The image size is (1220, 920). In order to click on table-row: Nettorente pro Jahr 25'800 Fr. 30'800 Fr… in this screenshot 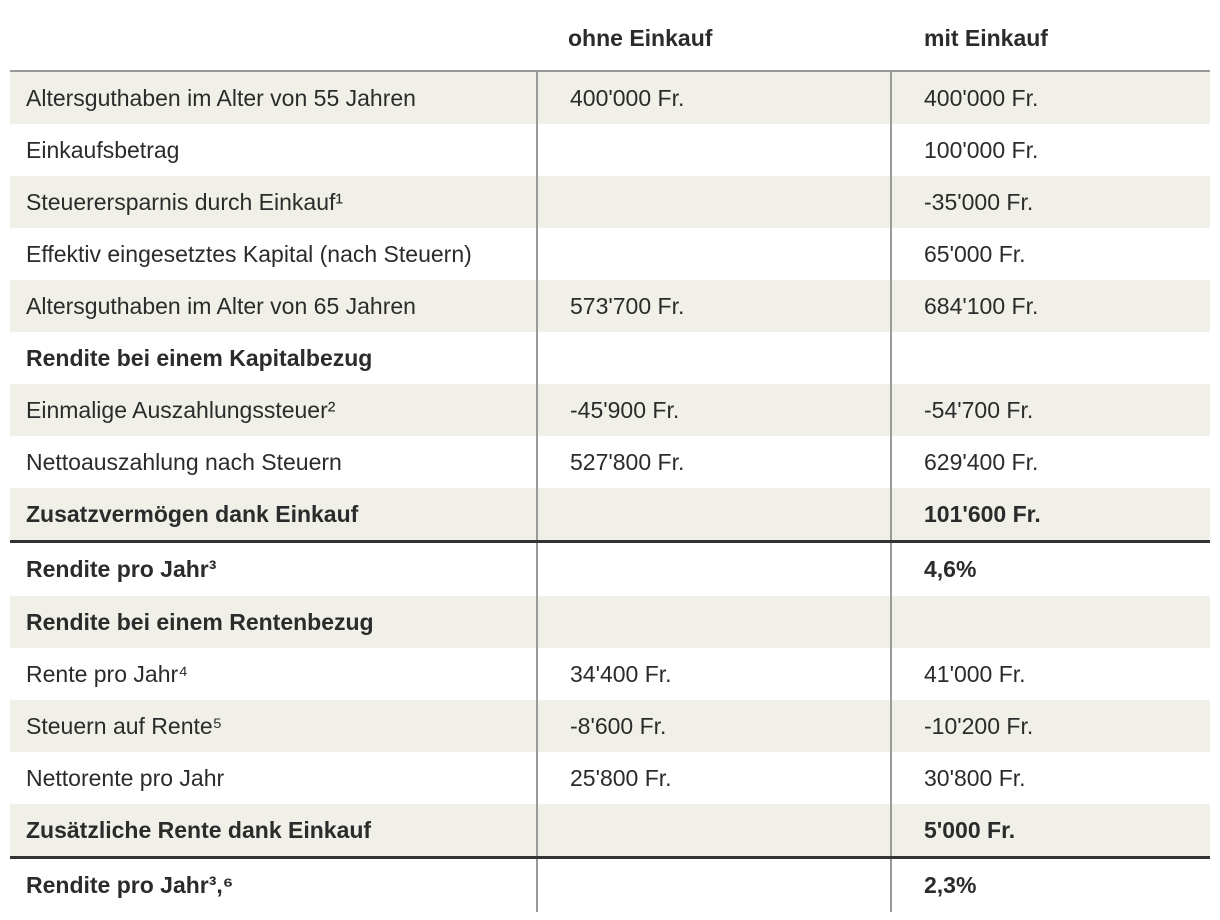, I will do `click(610, 778)`.